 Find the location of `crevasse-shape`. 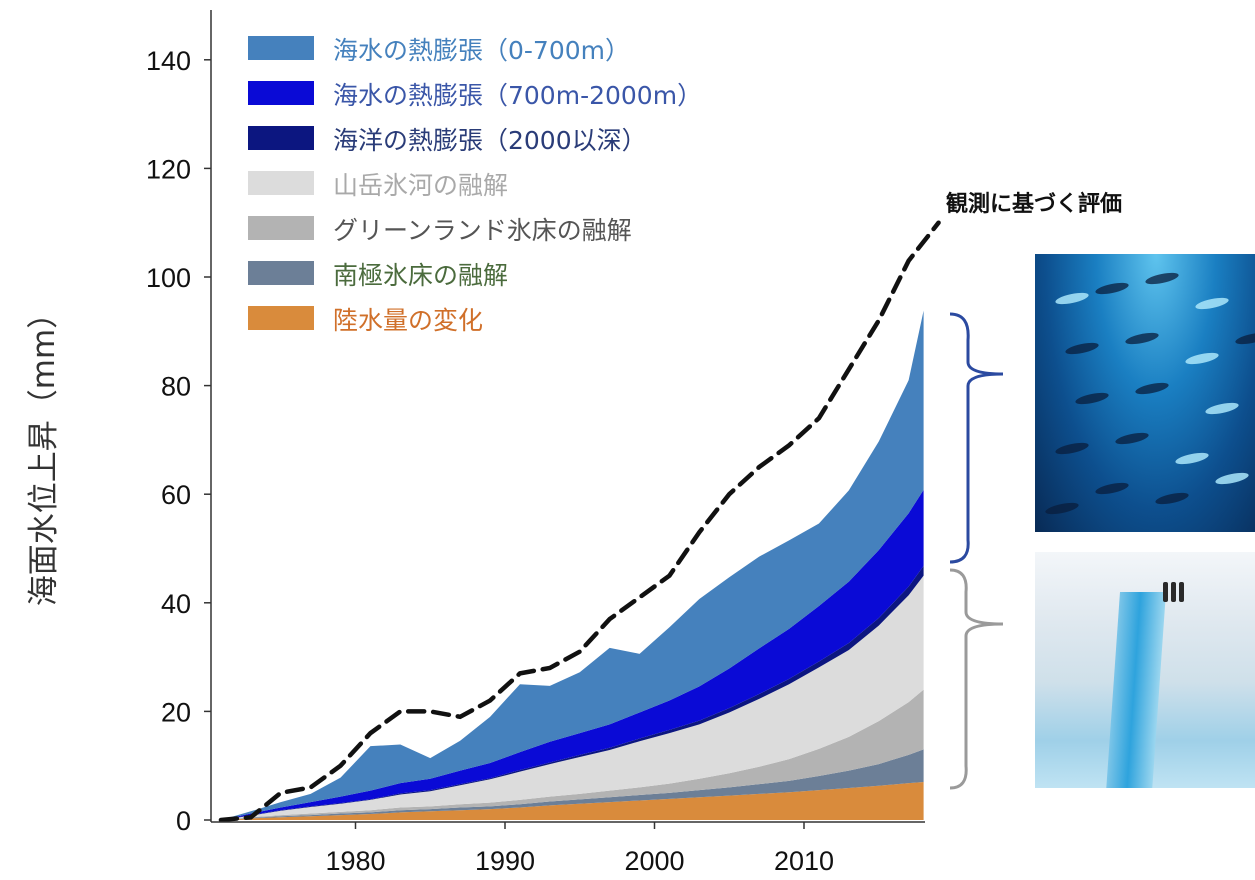

crevasse-shape is located at coordinates (1136, 690).